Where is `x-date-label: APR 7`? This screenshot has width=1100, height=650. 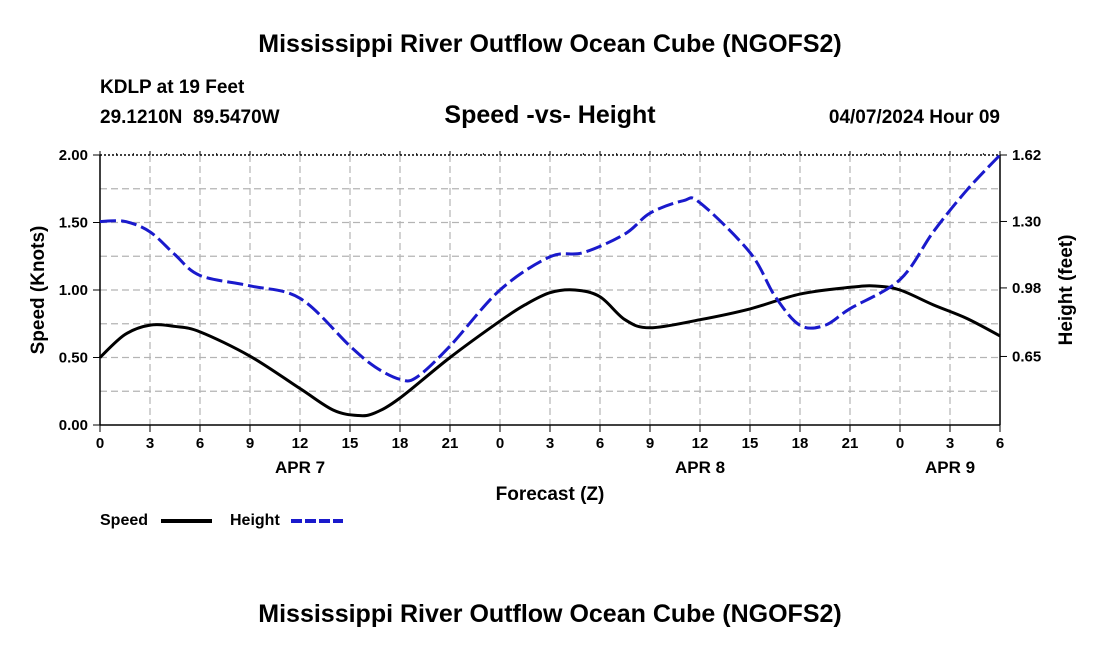
x-date-label: APR 7 is located at coordinates (300, 467).